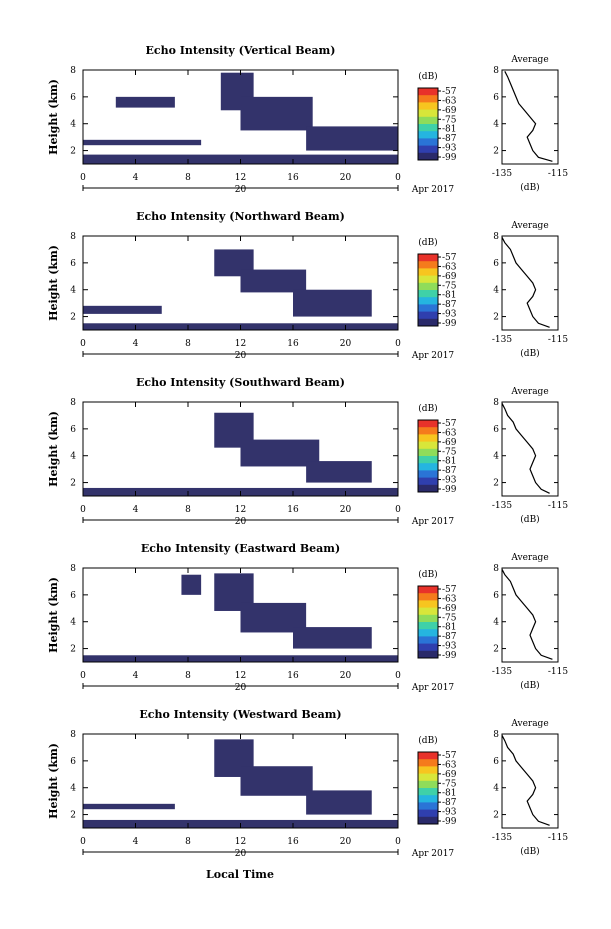 Image resolution: width=611 pixels, height=929 pixels. I want to click on average-x-tick-label: -135, so click(502, 340).